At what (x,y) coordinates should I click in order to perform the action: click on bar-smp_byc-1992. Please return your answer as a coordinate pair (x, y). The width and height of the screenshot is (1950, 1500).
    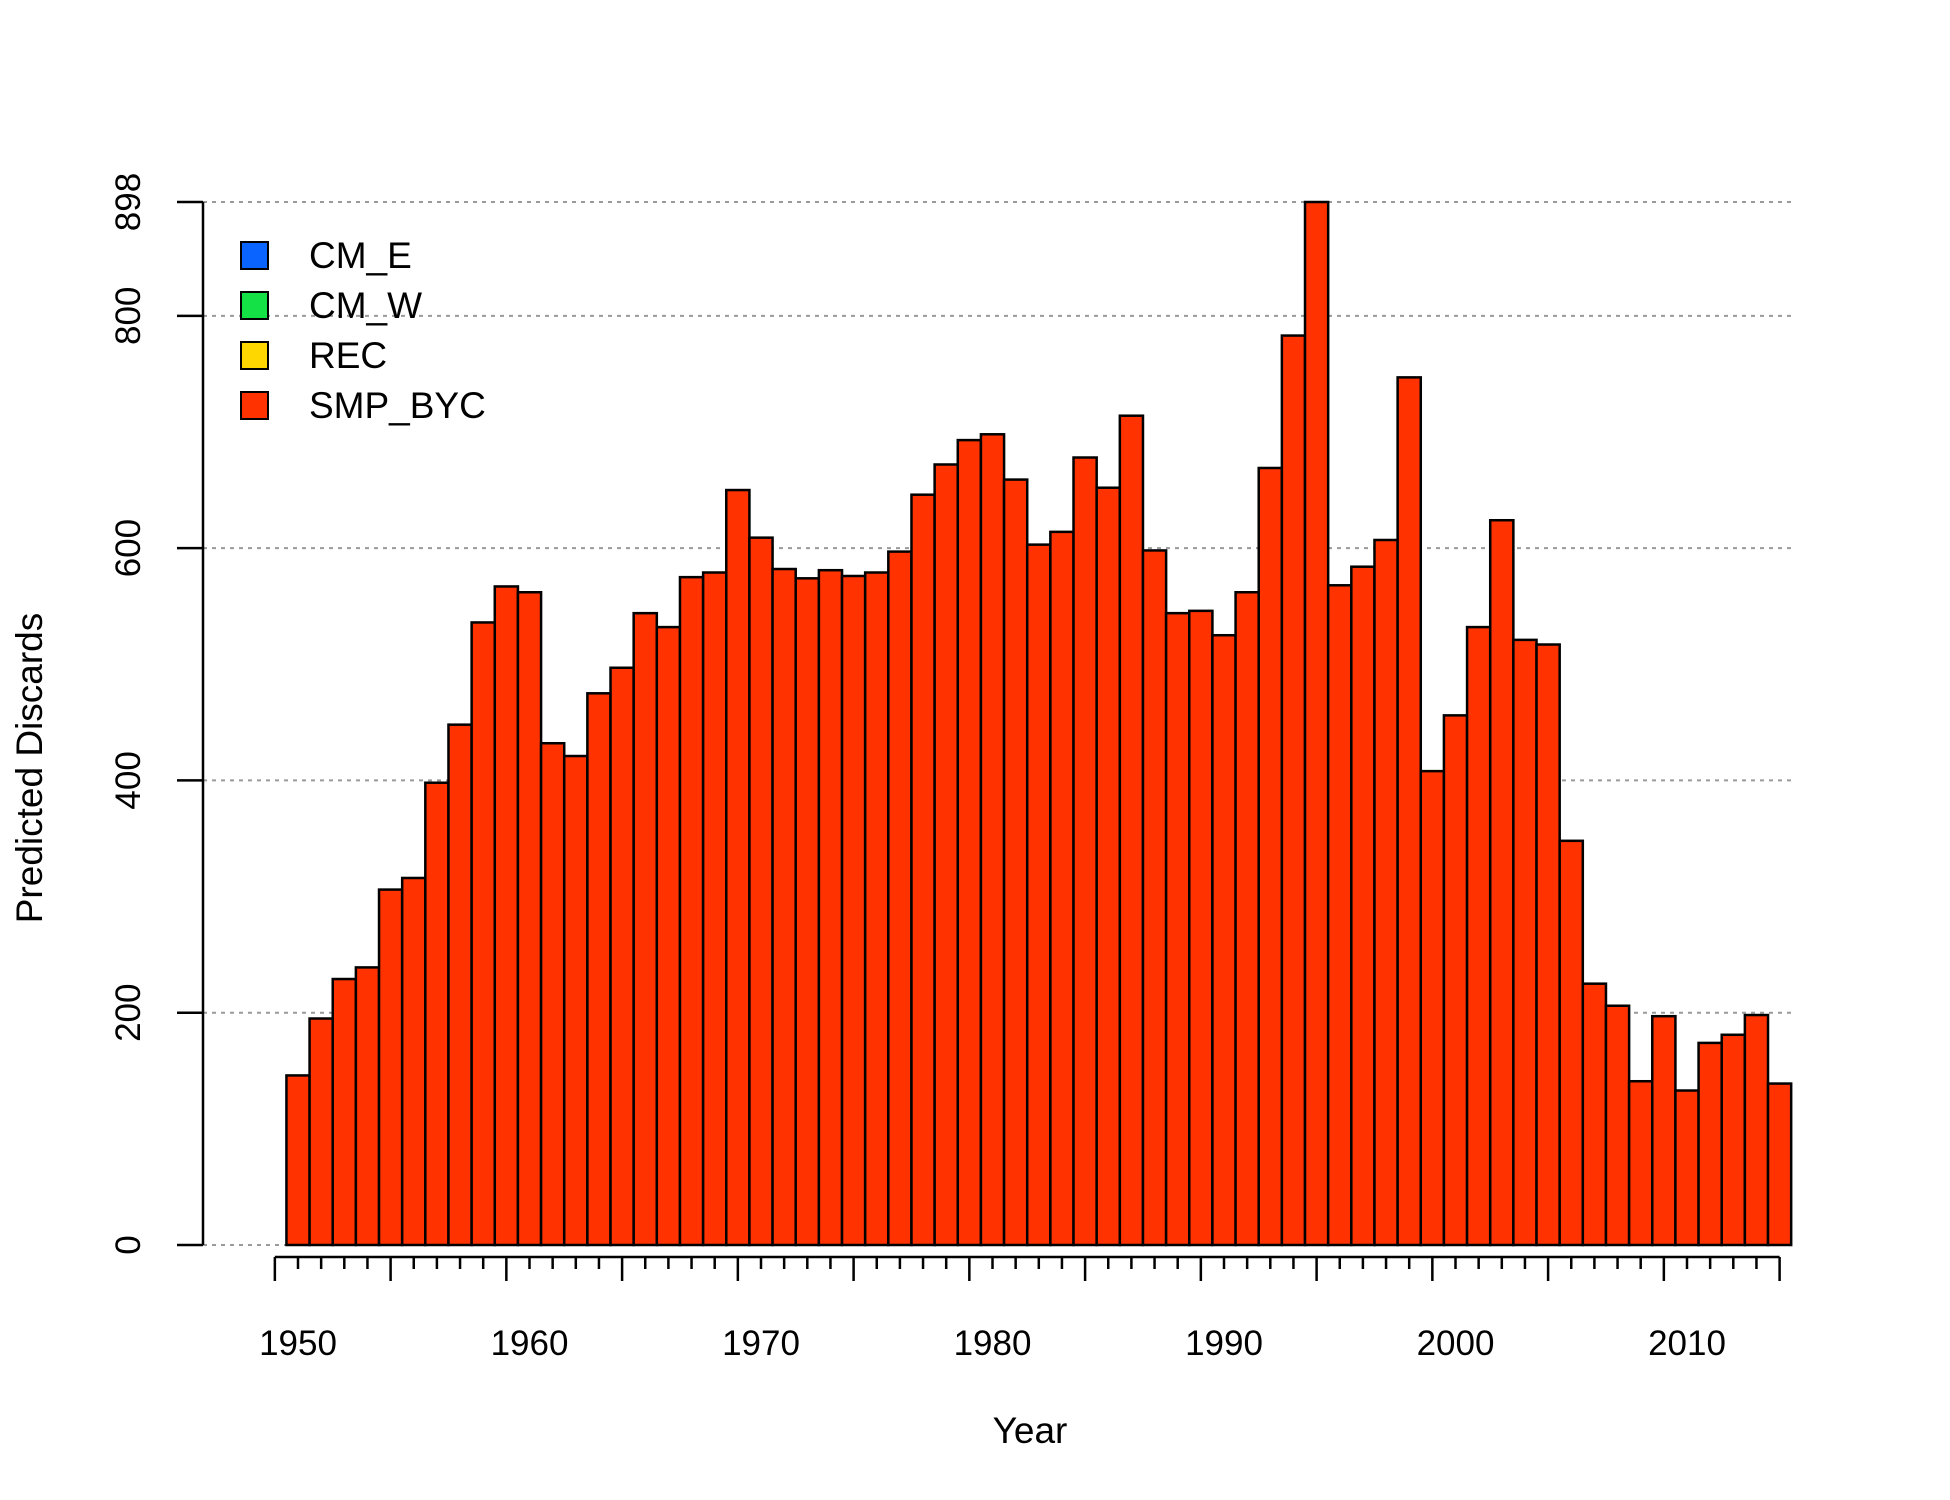
    Looking at the image, I should click on (1270, 856).